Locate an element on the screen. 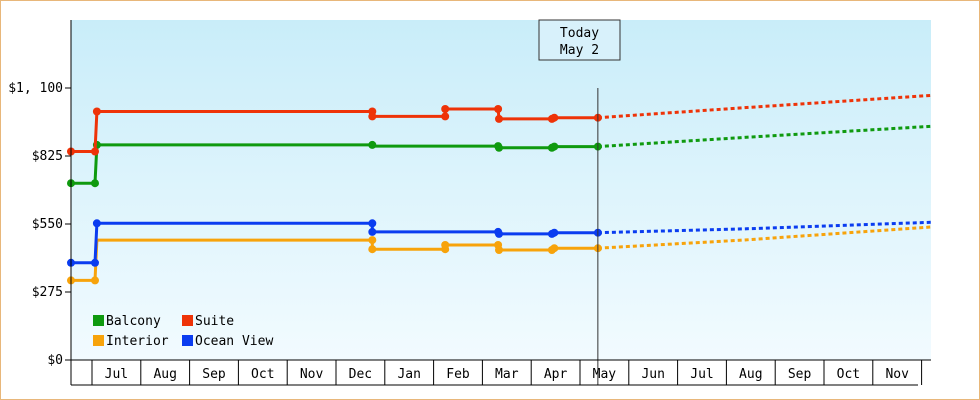 This screenshot has width=980, height=400. legend: Balcony Suite Interior Ocean View is located at coordinates (183, 331).